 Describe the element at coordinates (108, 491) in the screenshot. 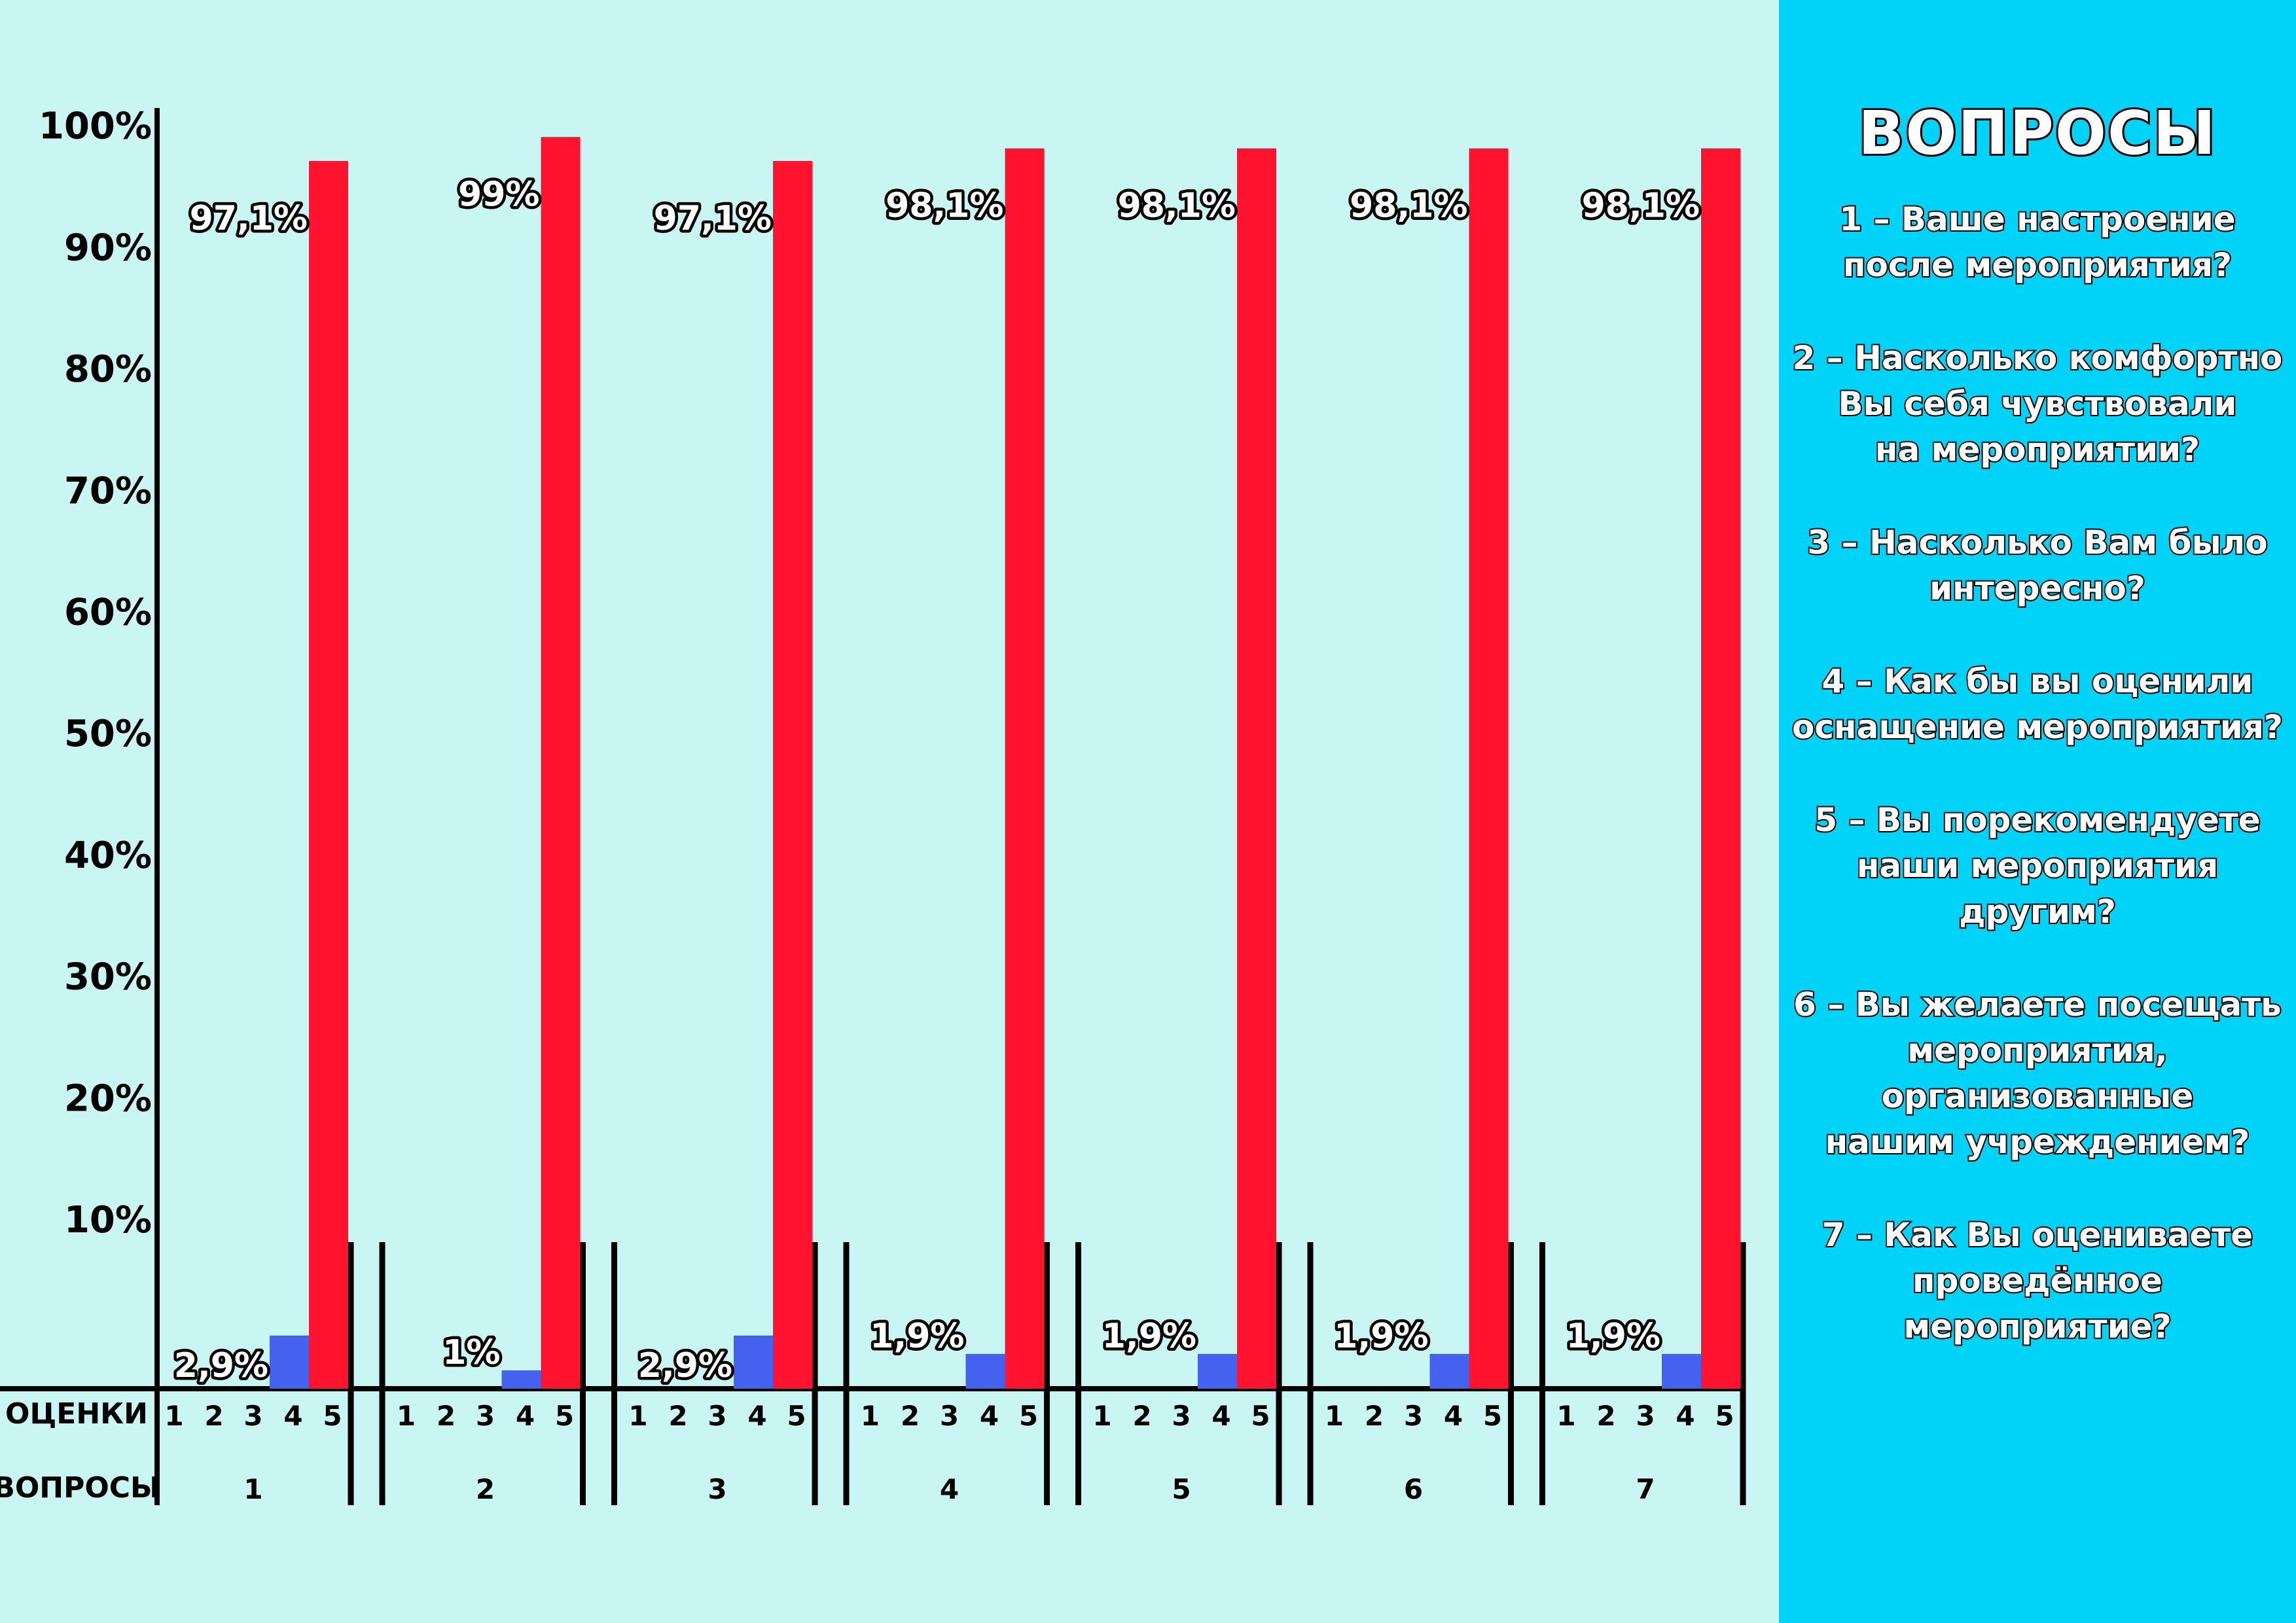

I see `y-tick-label: 70%` at that location.